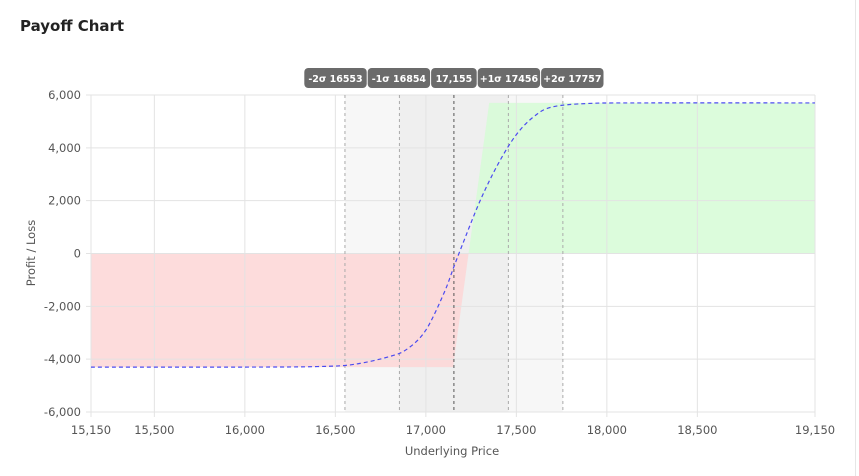 The width and height of the screenshot is (859, 476). What do you see at coordinates (280, 310) in the screenshot?
I see `loss-area` at bounding box center [280, 310].